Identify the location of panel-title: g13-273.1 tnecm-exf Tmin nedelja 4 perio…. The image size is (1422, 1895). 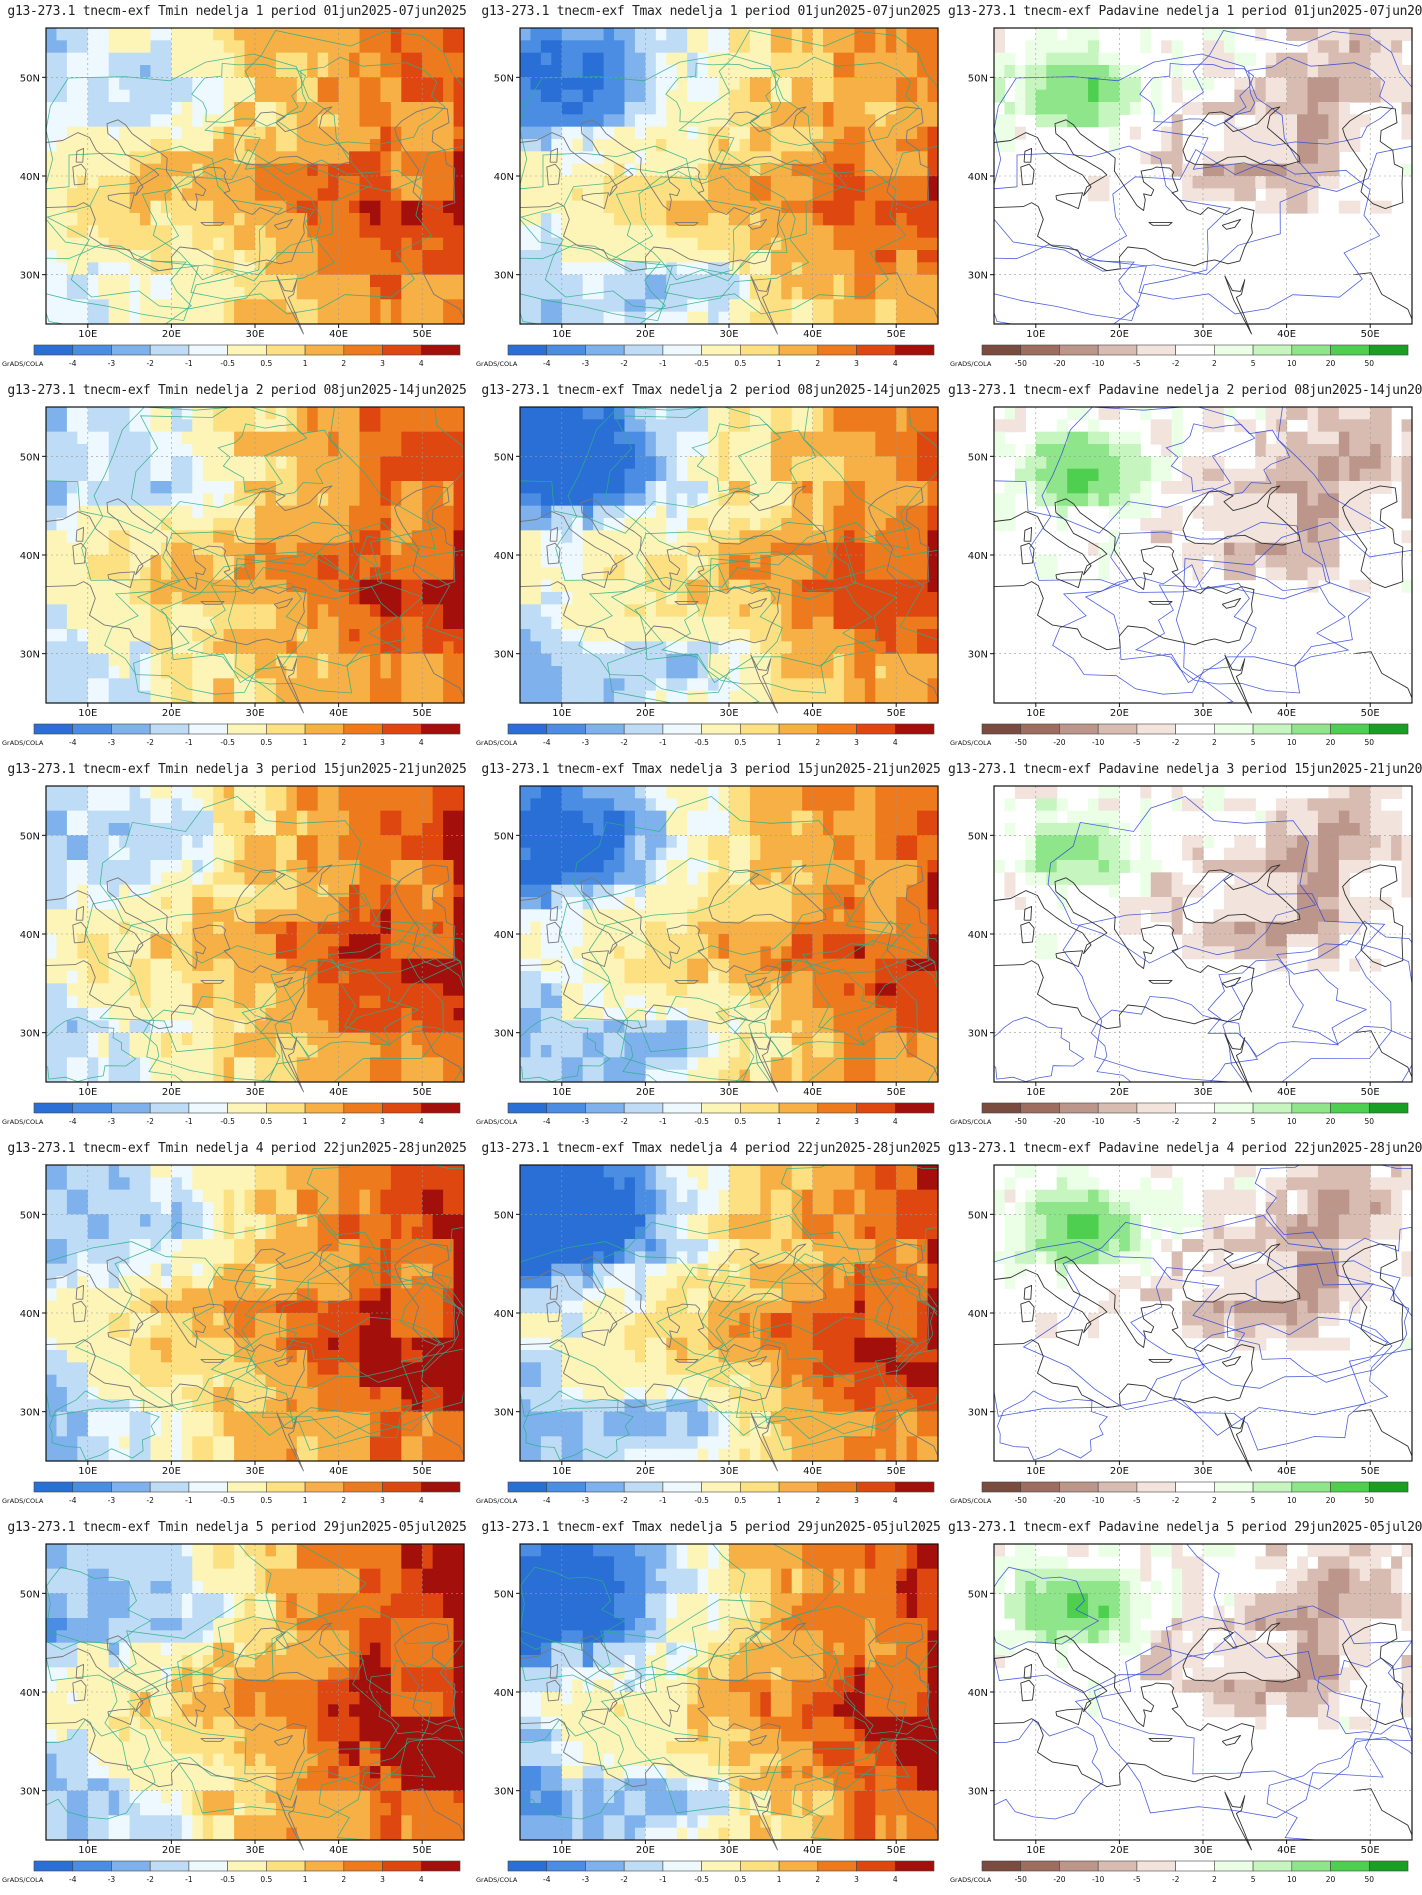
(237, 1148).